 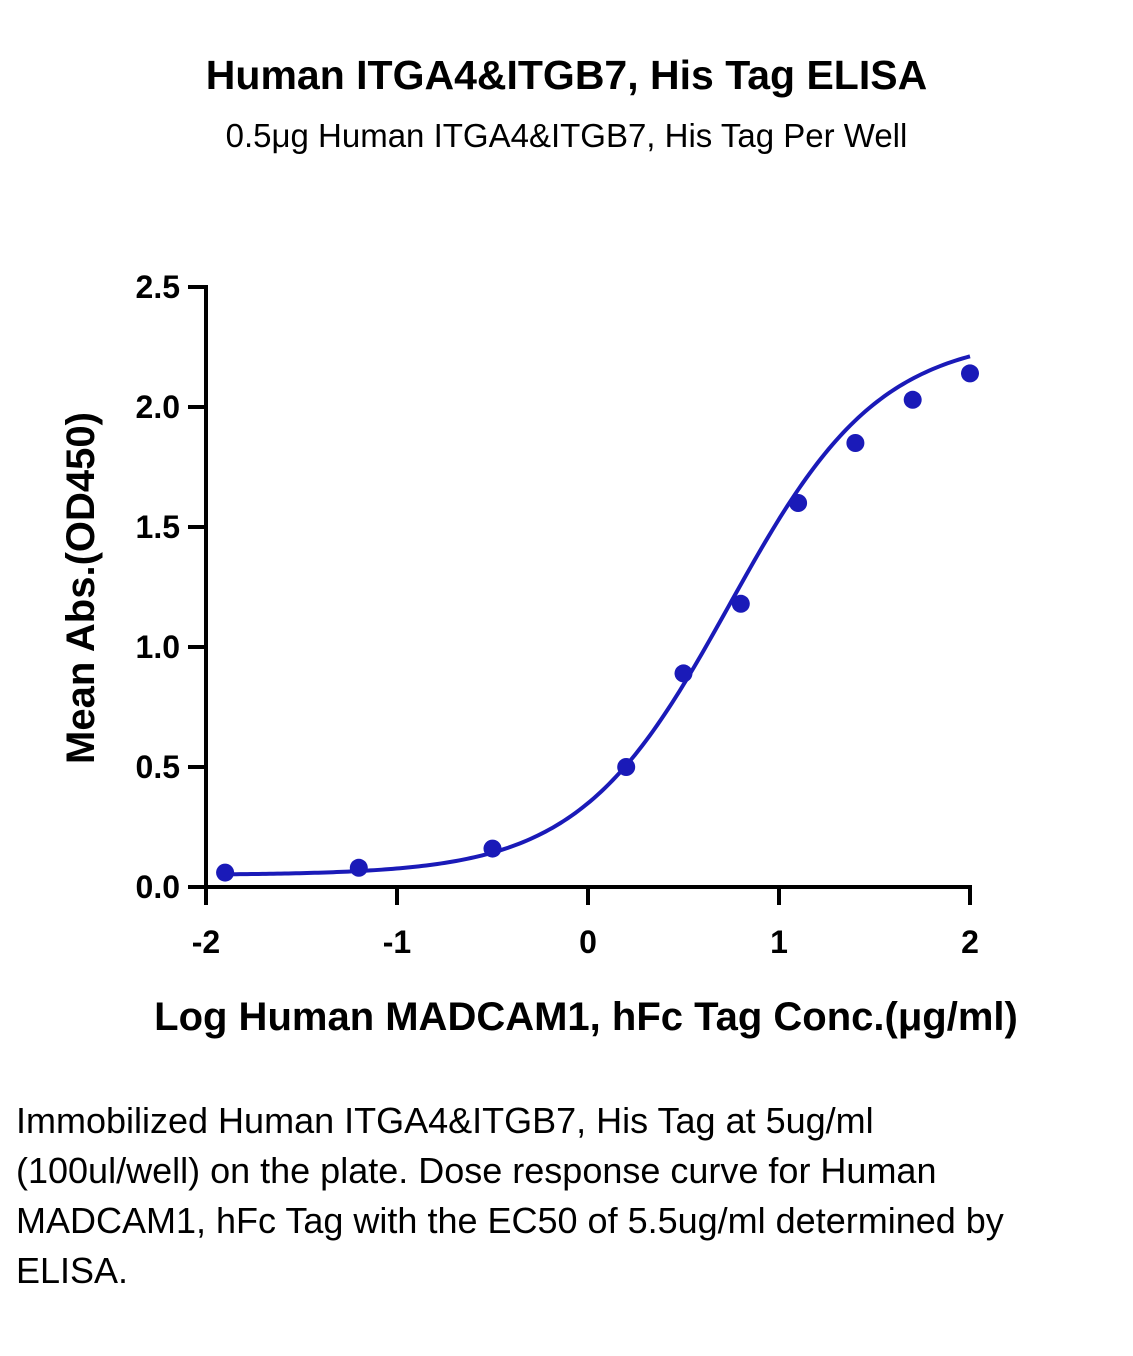 I want to click on x-tick-label: -2, so click(x=206, y=942).